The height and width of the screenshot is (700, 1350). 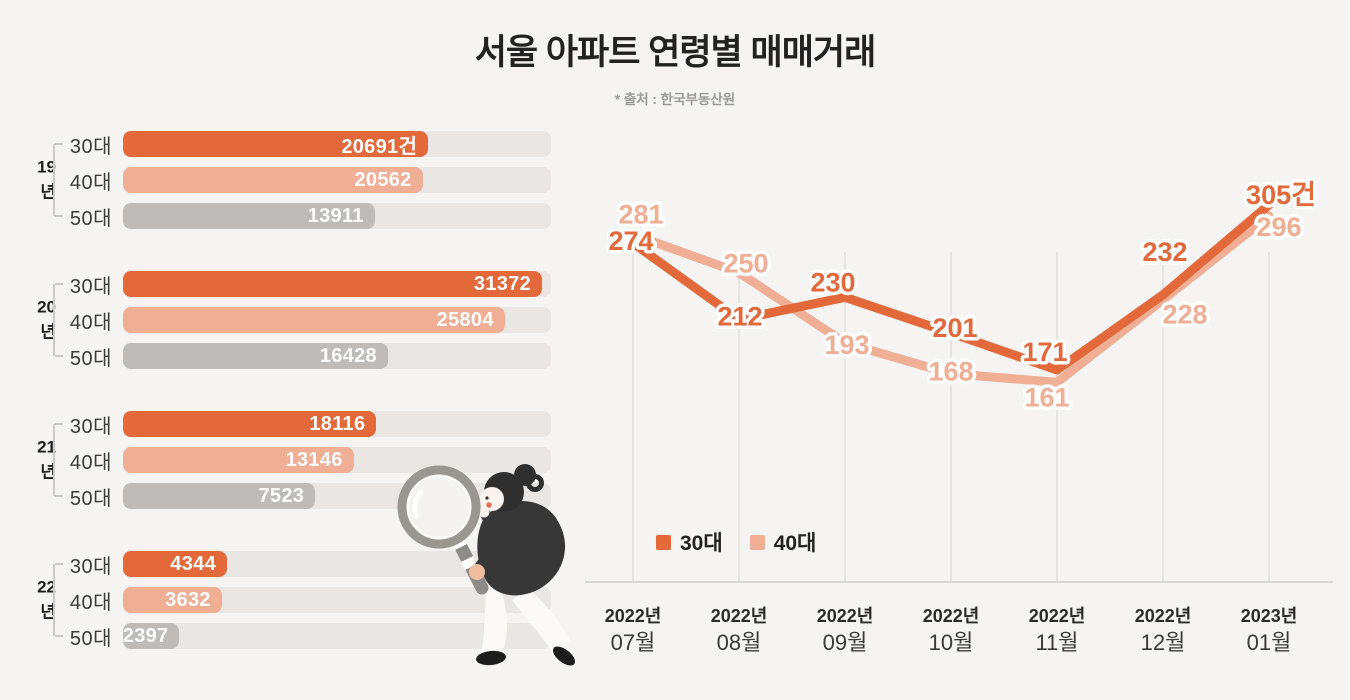 What do you see at coordinates (808, 52) in the screenshot?
I see `title-suffix: 매매거래` at bounding box center [808, 52].